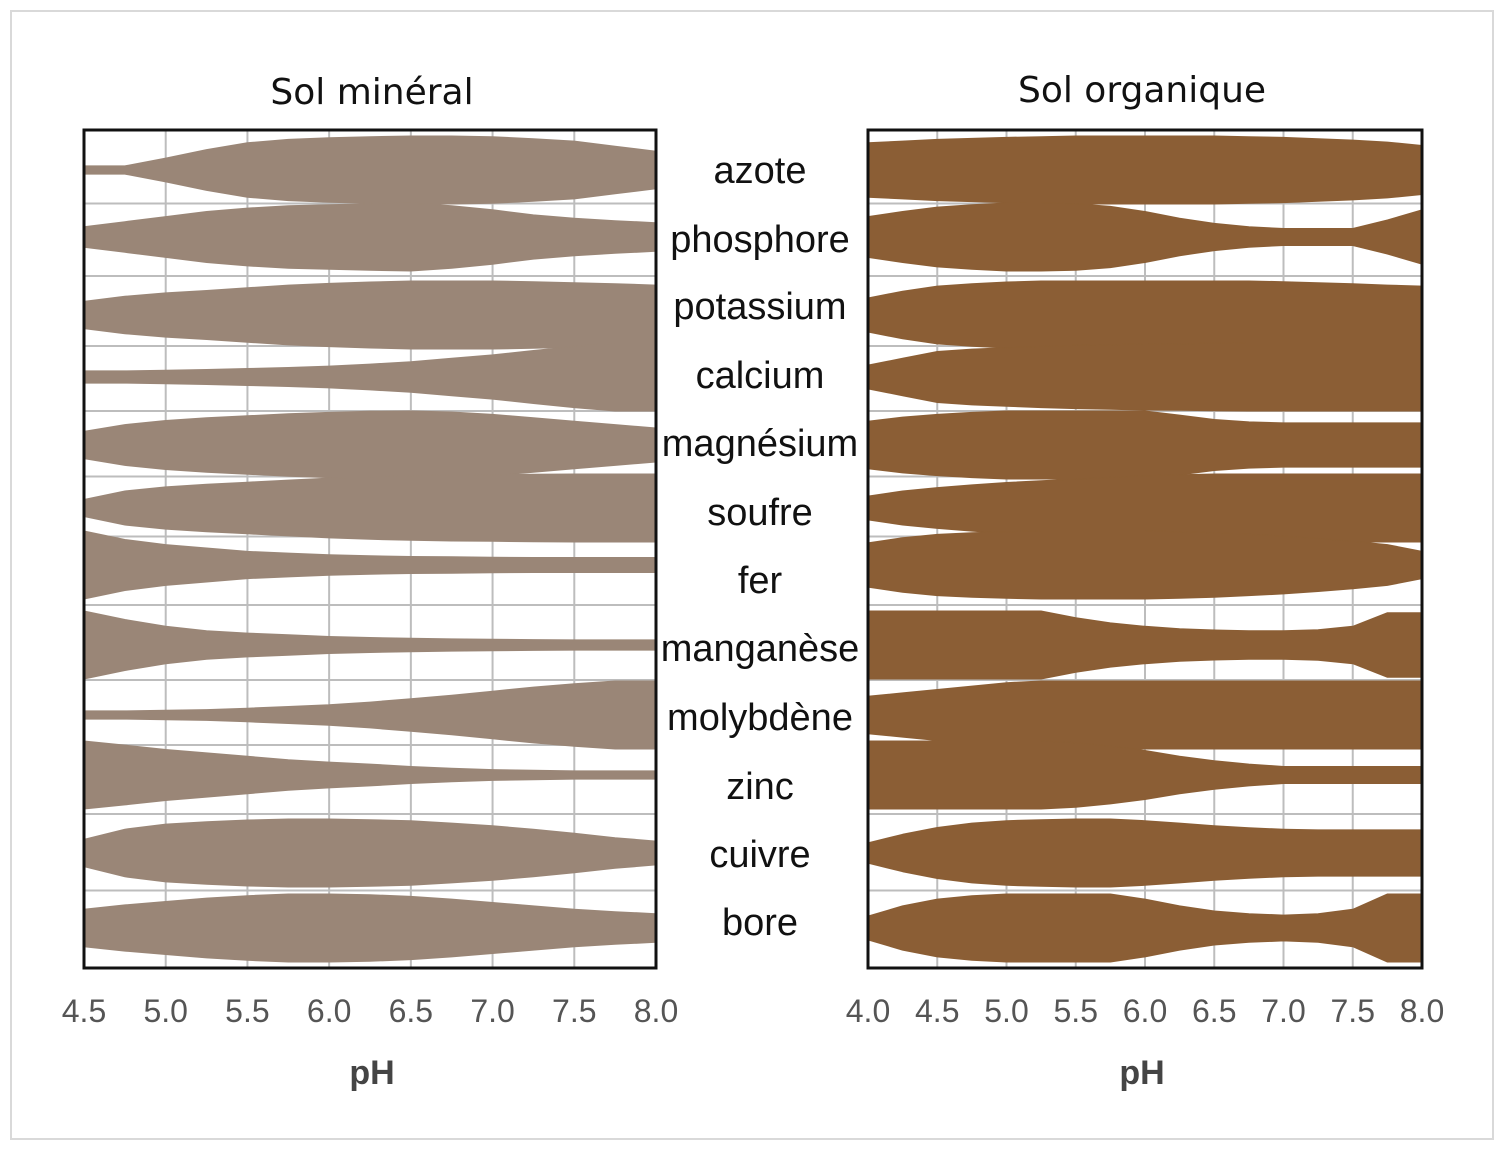 This screenshot has height=1154, width=1506. I want to click on nutrient-label: potassium, so click(759, 307).